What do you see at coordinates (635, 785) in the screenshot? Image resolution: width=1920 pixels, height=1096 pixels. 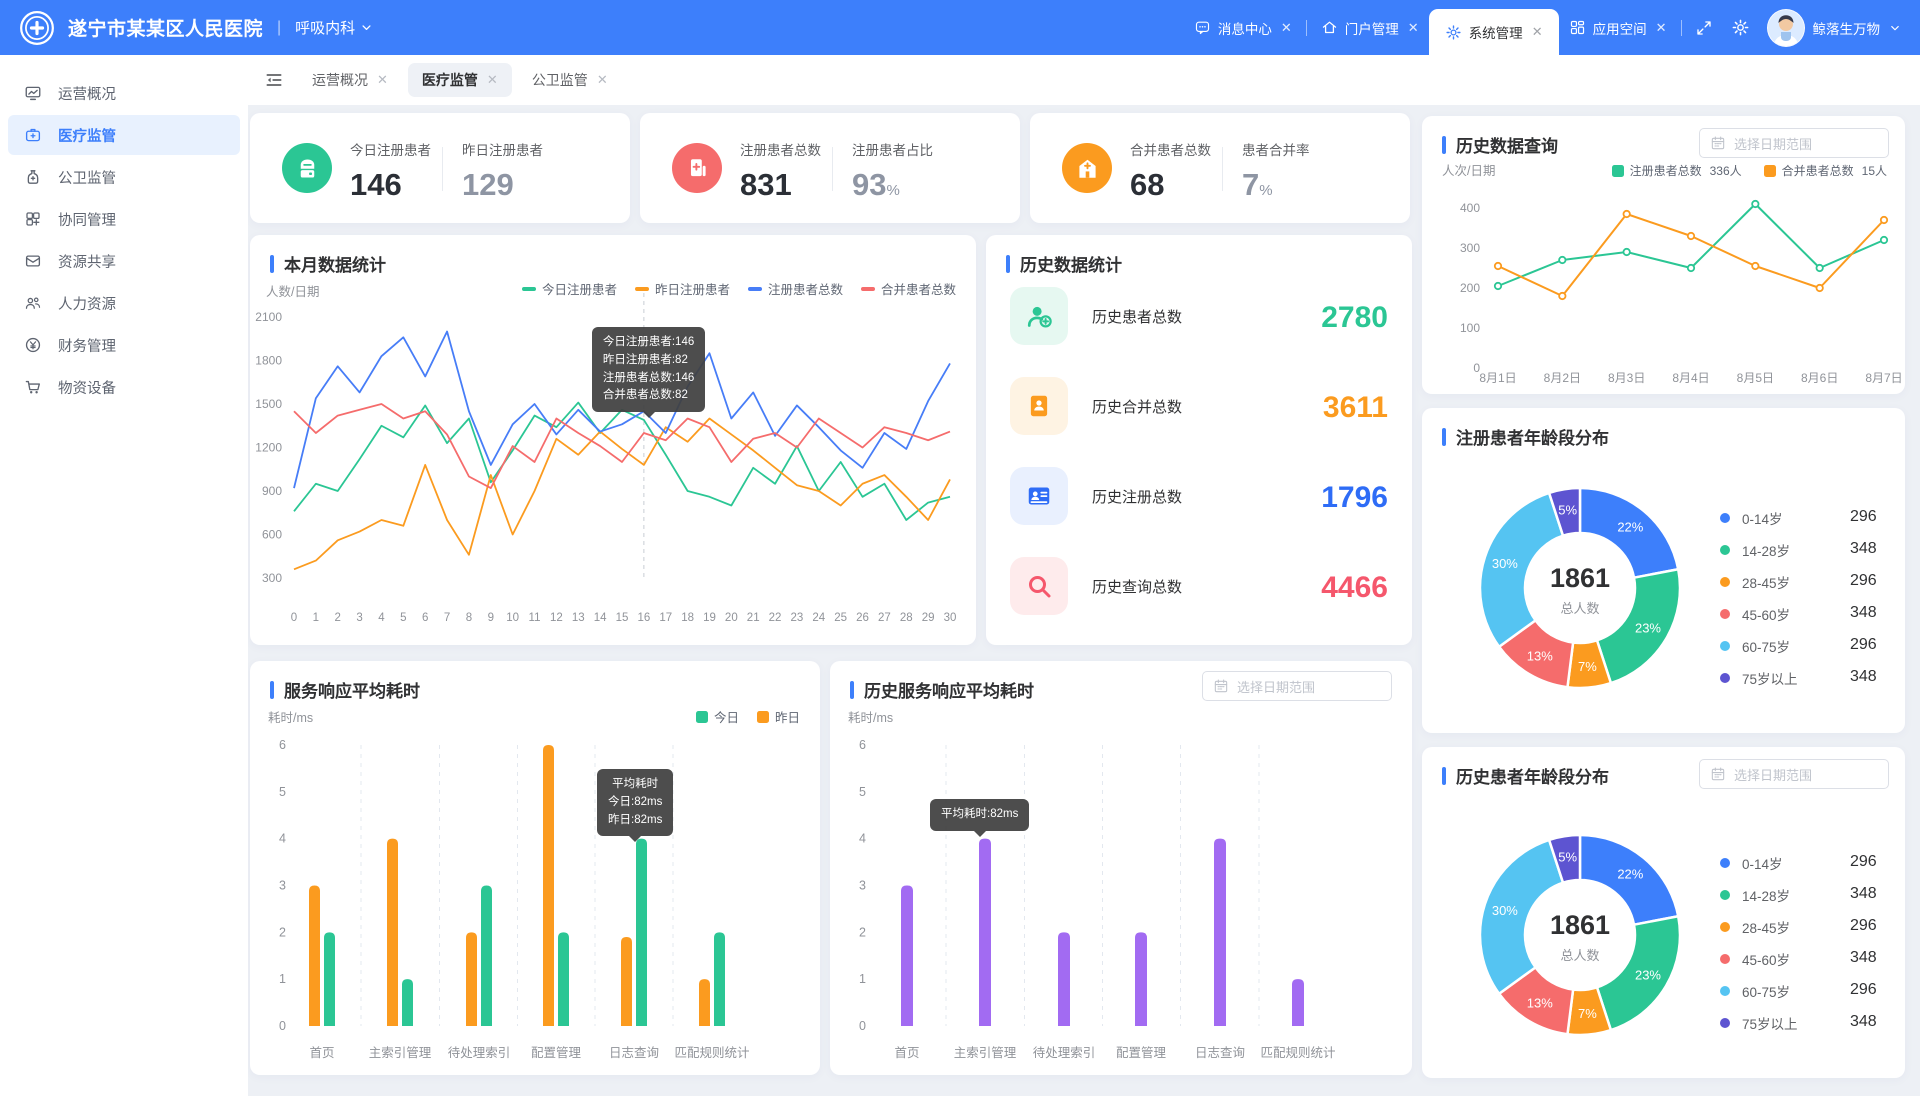 I see `tooltip-line: 平均耗时` at bounding box center [635, 785].